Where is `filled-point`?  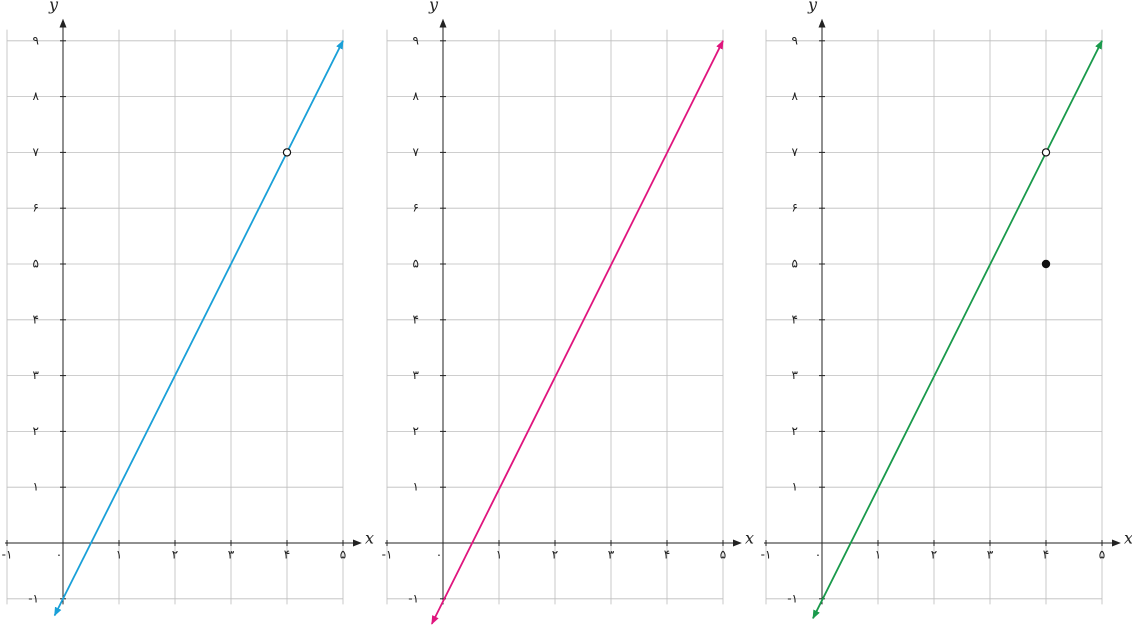
filled-point is located at coordinates (1046, 264).